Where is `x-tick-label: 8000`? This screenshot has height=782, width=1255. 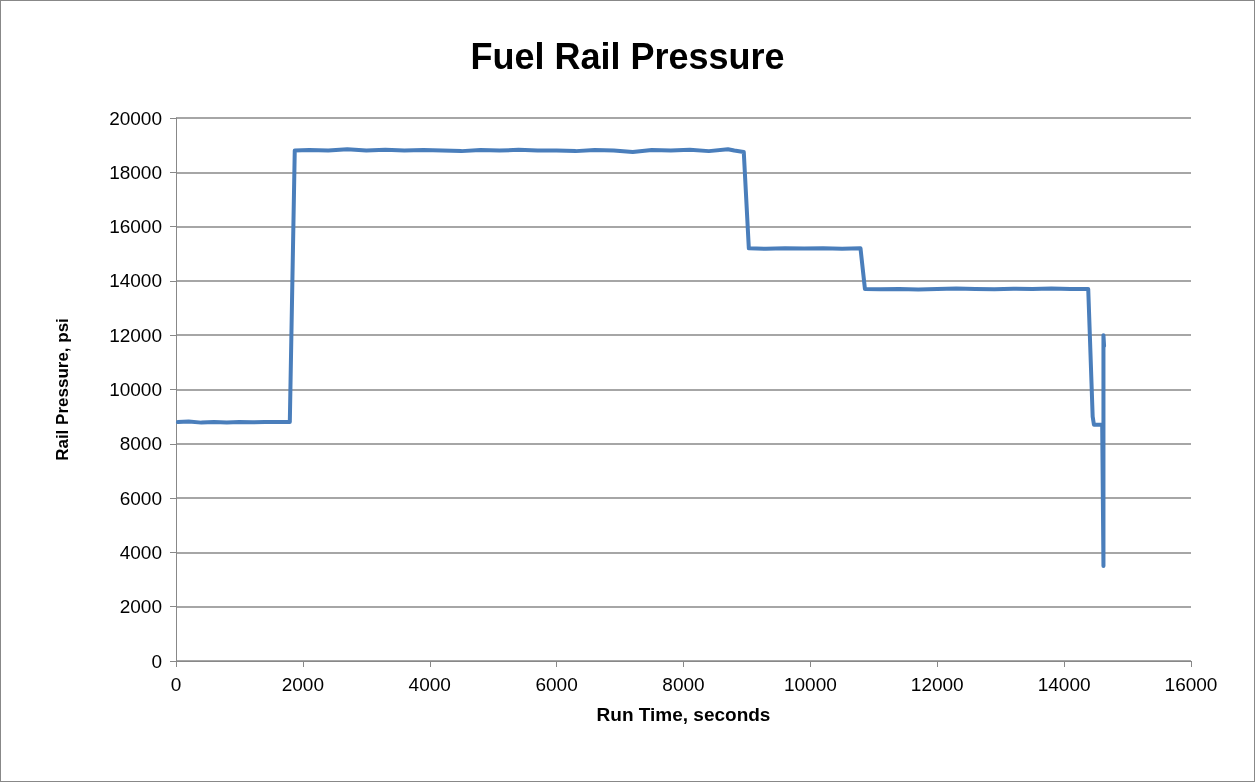
x-tick-label: 8000 is located at coordinates (683, 684).